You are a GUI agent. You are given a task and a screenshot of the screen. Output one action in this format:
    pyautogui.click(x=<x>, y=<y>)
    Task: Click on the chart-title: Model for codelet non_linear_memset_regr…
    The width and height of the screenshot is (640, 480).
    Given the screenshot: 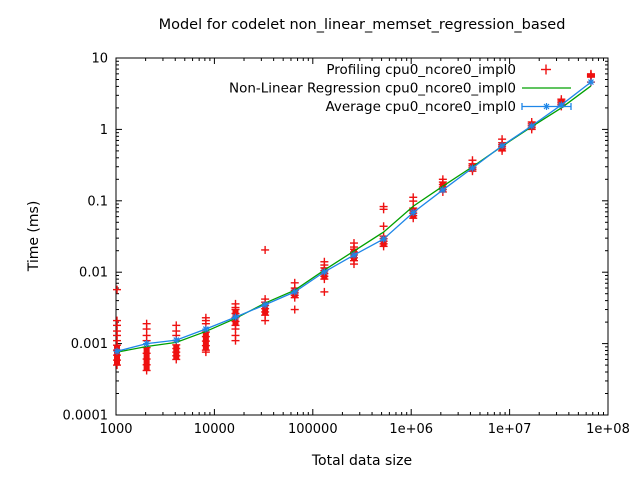 What is the action you would take?
    pyautogui.click(x=362, y=25)
    